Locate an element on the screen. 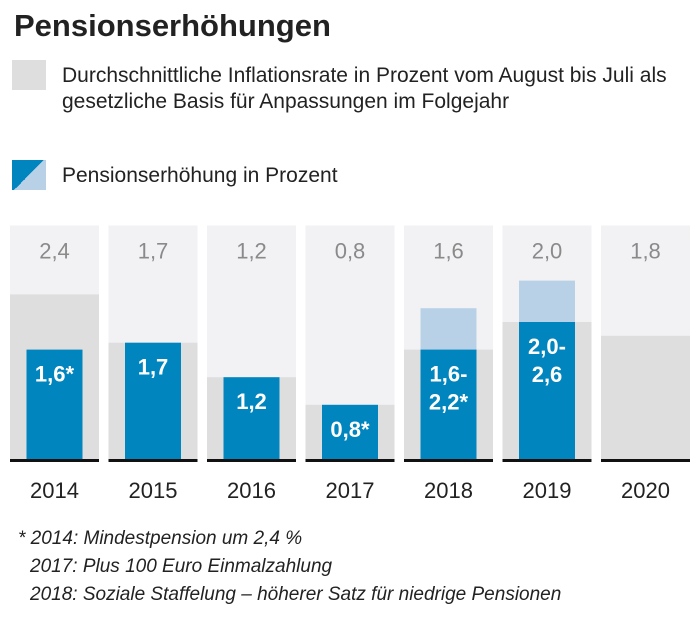 This screenshot has width=700, height=632. legend-label-increase: Pensionserhöhung in Prozent is located at coordinates (200, 175).